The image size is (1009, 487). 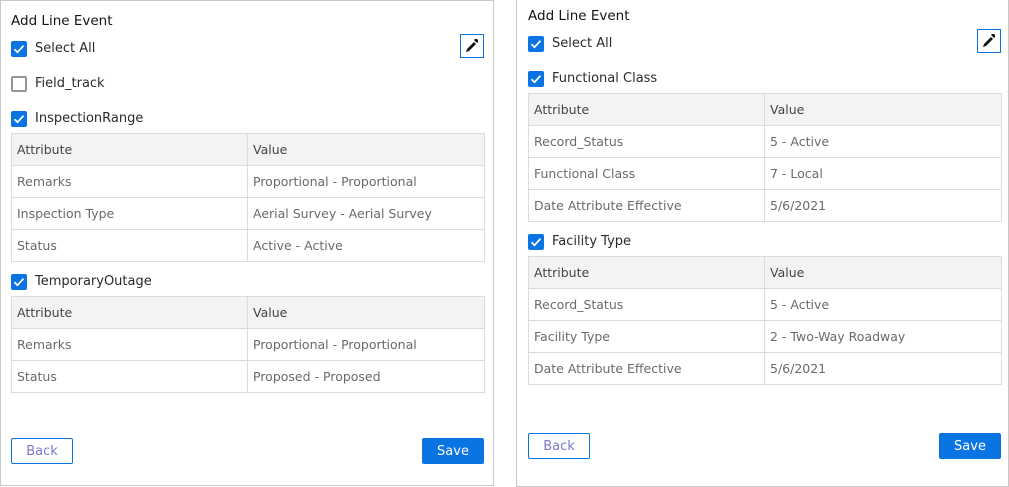 What do you see at coordinates (453, 451) in the screenshot?
I see `left-save-button: Save` at bounding box center [453, 451].